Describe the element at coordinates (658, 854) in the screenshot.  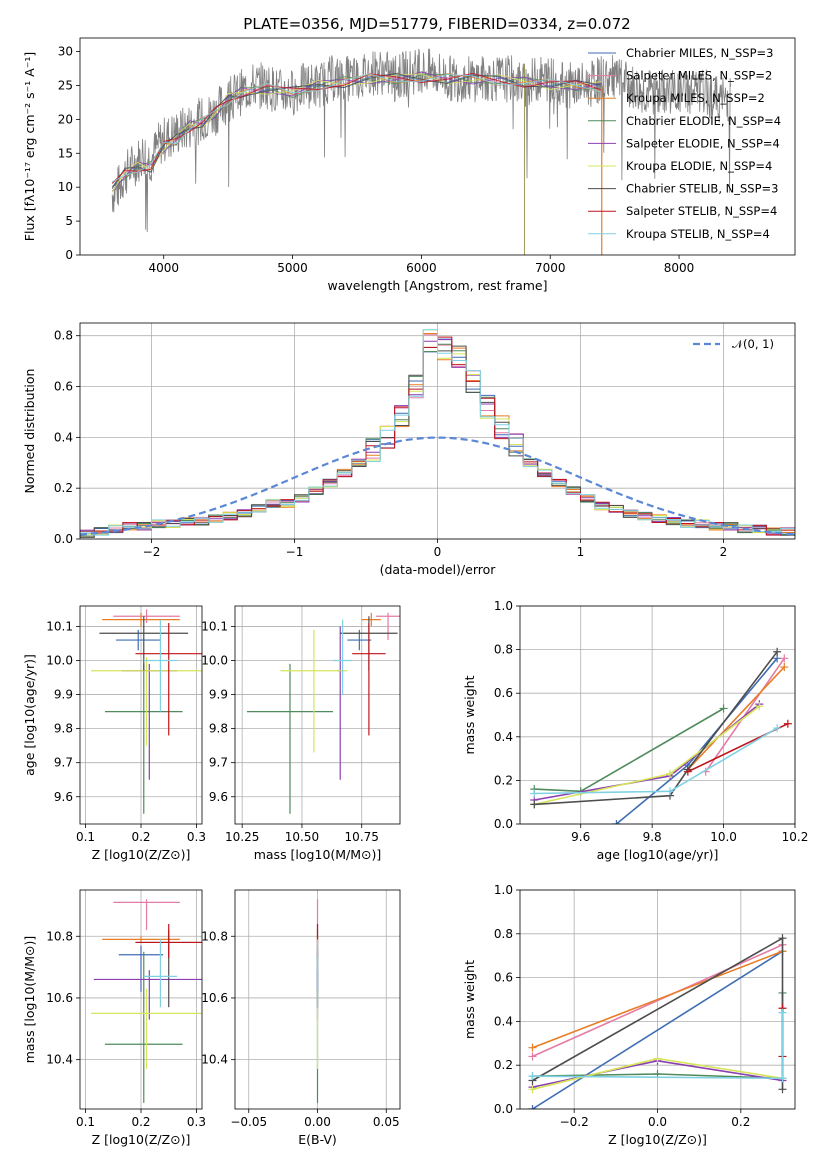
I see `x-axis-label: age [log10(age/yr)]` at that location.